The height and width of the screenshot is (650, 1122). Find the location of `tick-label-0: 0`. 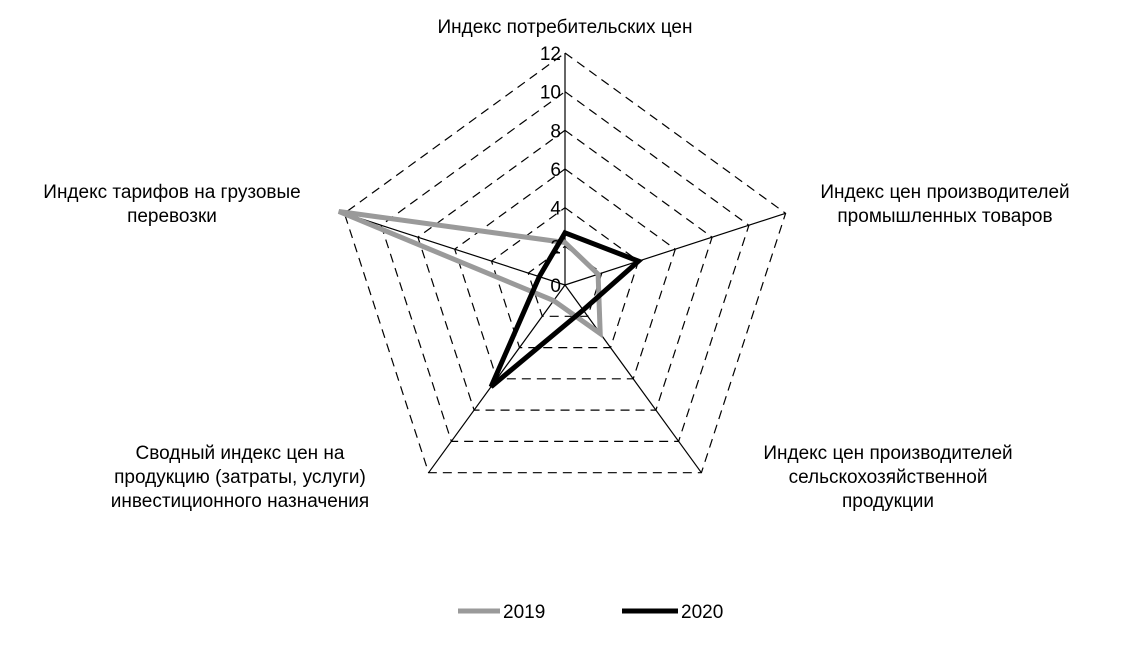

tick-label-0: 0 is located at coordinates (555, 286).